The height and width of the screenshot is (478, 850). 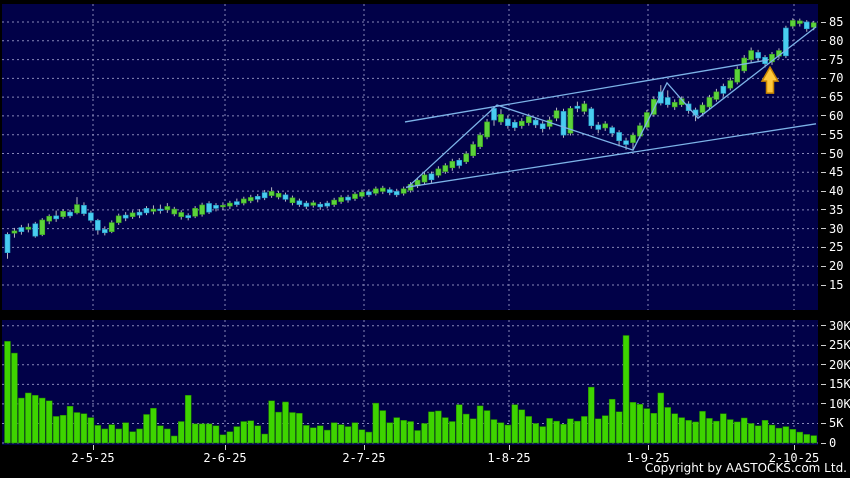 What do you see at coordinates (611, 155) in the screenshot?
I see `trendline` at bounding box center [611, 155].